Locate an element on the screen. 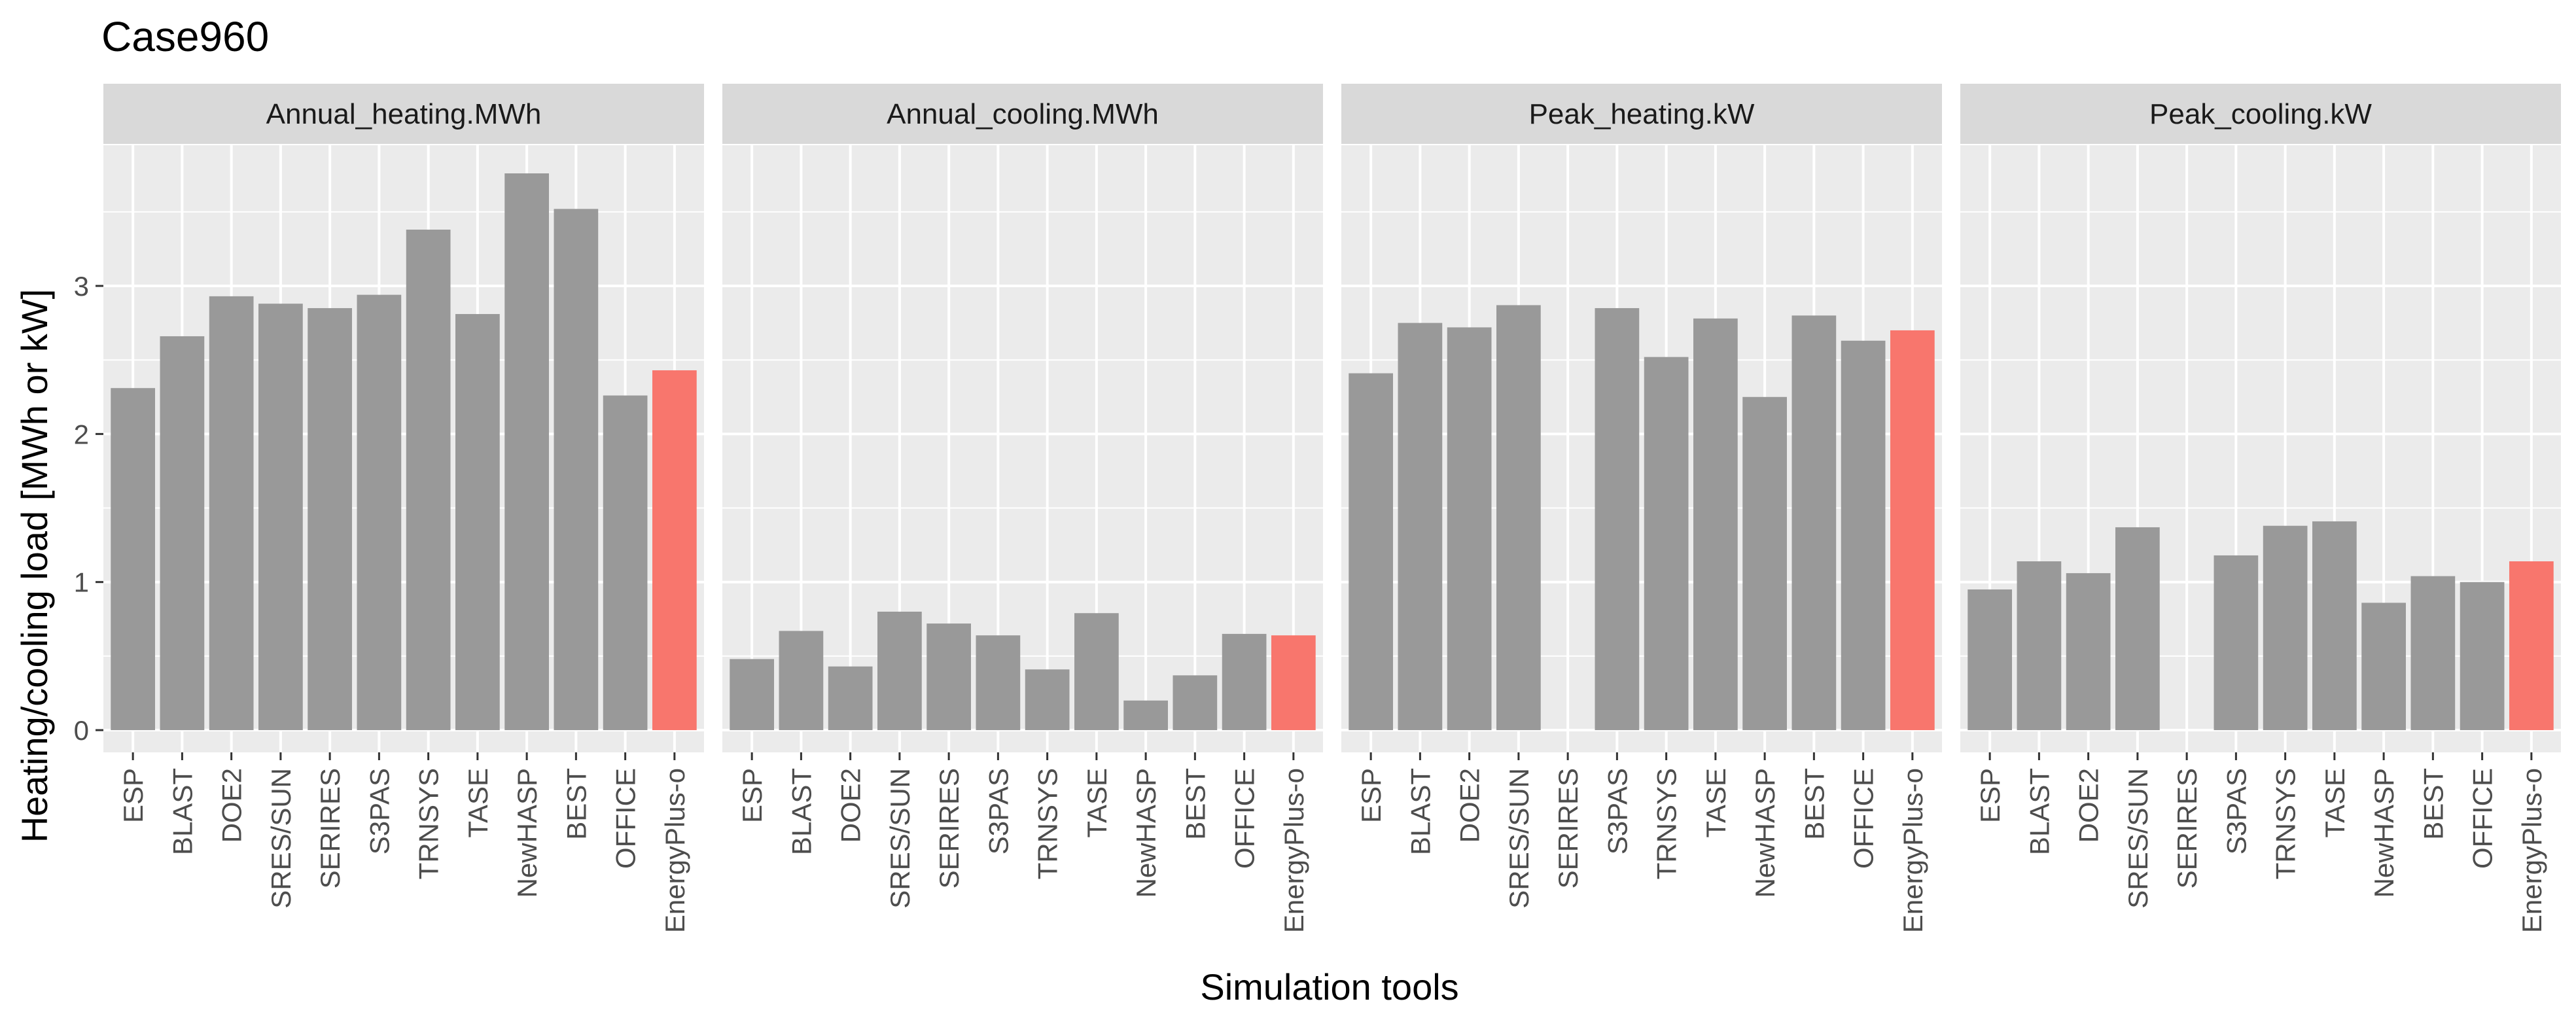 Image resolution: width=2576 pixels, height=1033 pixels. facet-strip-label: Peak_cooling.kW is located at coordinates (2260, 114).